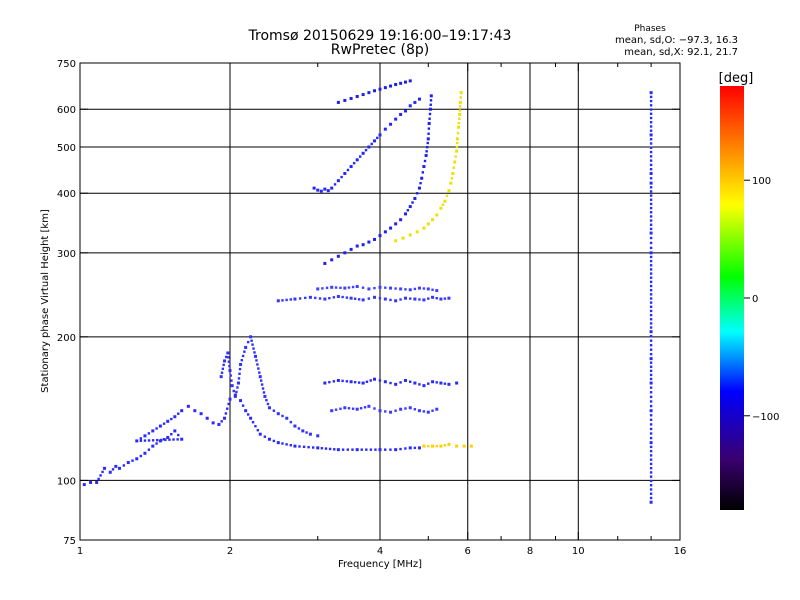 Image resolution: width=800 pixels, height=600 pixels. I want to click on colorbar-tick-label: 100, so click(761, 181).